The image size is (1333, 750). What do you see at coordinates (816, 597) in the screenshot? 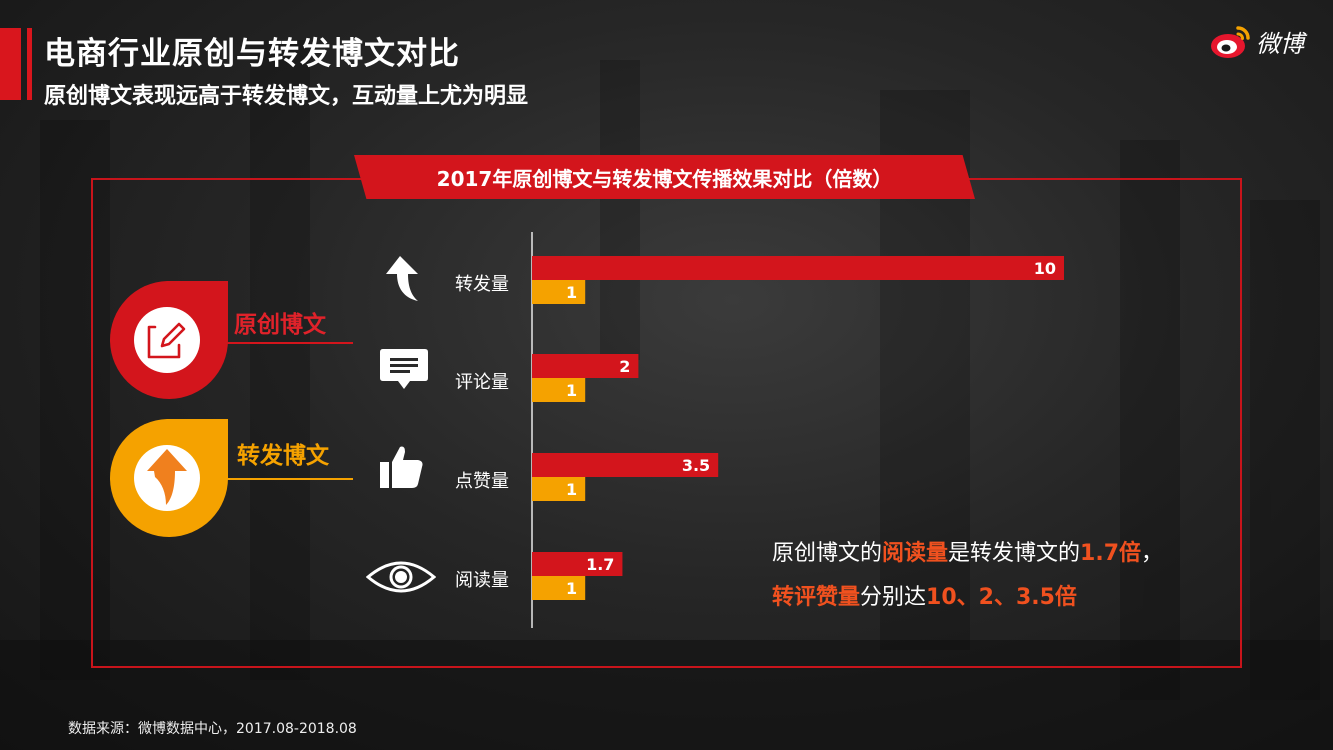
I see `summary-highlight: 转评赞量` at bounding box center [816, 597].